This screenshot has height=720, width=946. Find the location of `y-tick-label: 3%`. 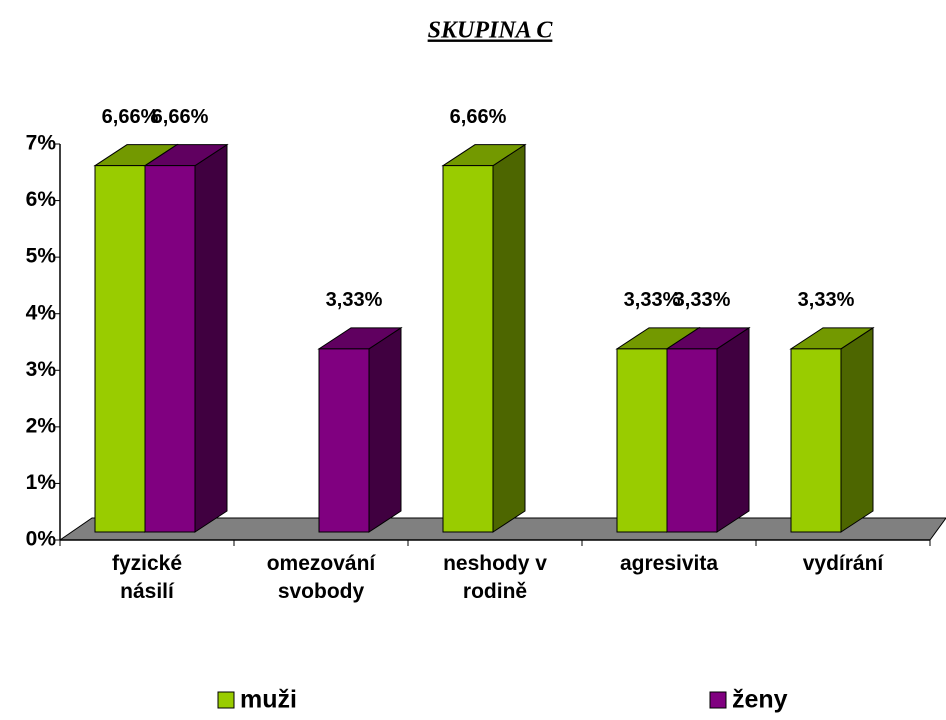

y-tick-label: 3% is located at coordinates (41, 369).